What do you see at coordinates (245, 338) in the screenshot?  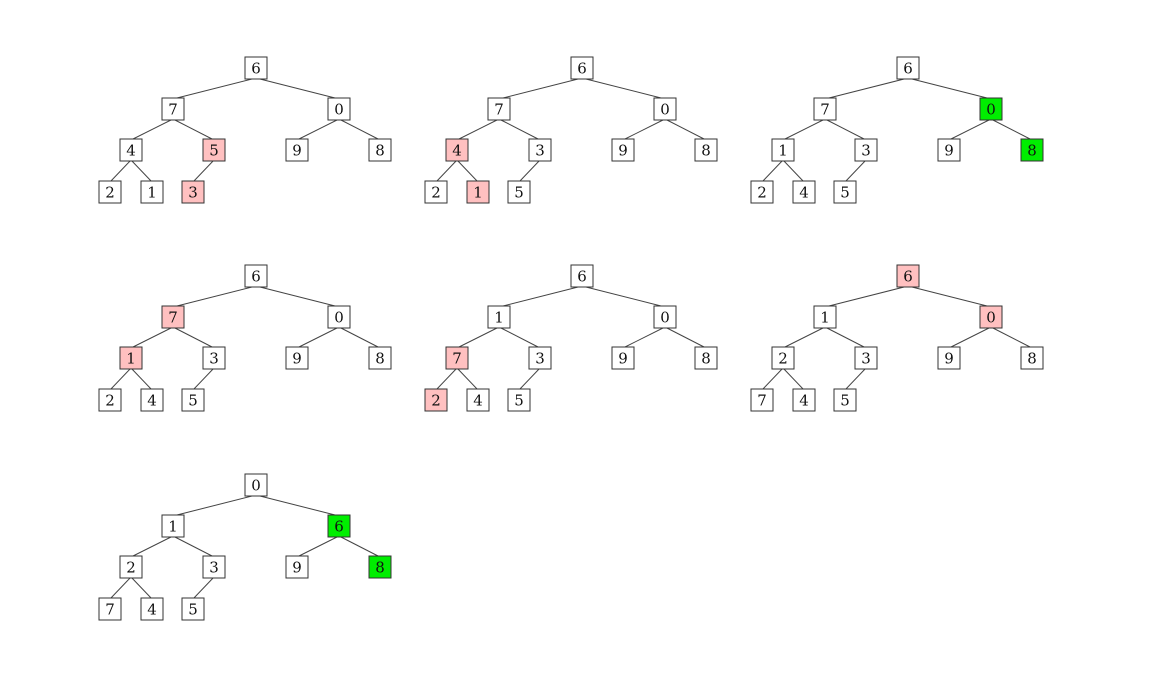 I see `heap-tree-4: 6 7 0 1 3 9 8 2 4 5` at bounding box center [245, 338].